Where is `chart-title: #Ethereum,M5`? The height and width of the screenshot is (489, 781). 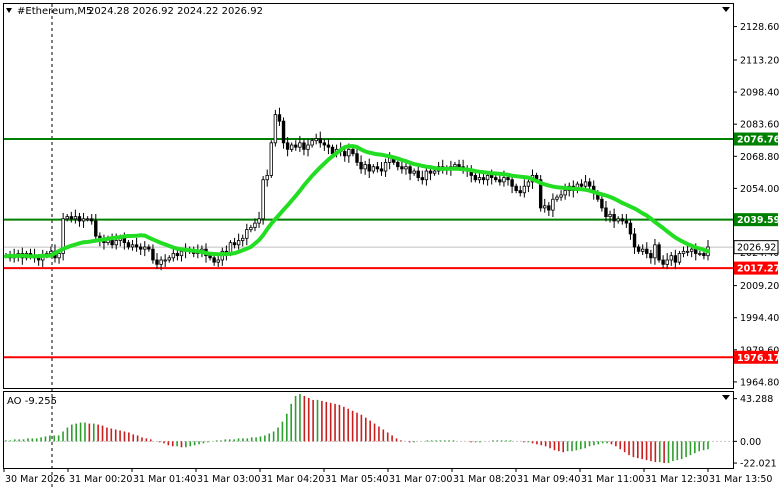 chart-title: #Ethereum,M5 is located at coordinates (54, 11).